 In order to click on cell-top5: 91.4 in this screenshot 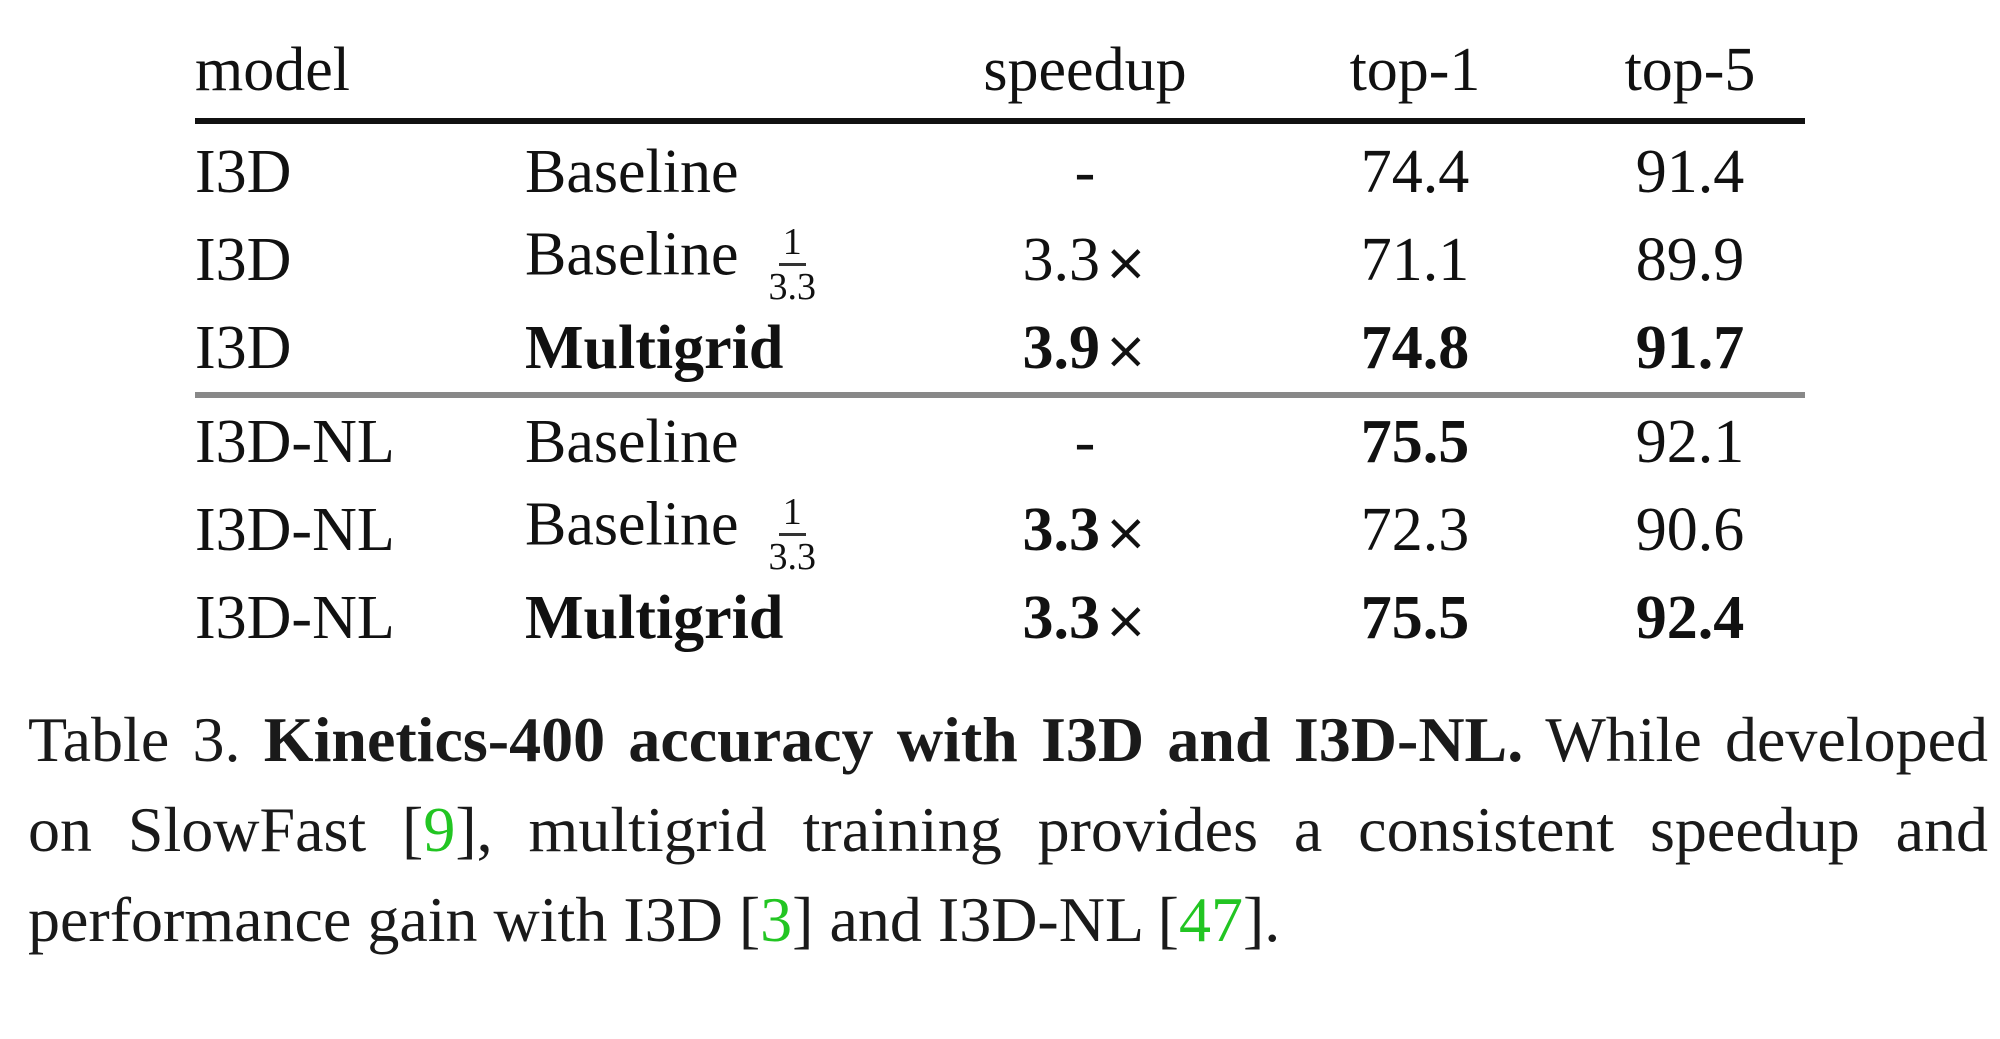, I will do `click(1690, 172)`.